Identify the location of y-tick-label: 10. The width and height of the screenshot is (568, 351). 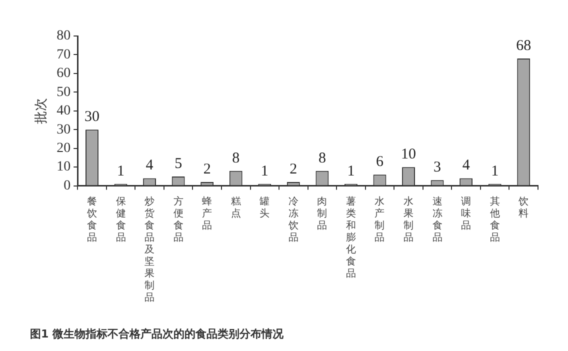
(63, 167).